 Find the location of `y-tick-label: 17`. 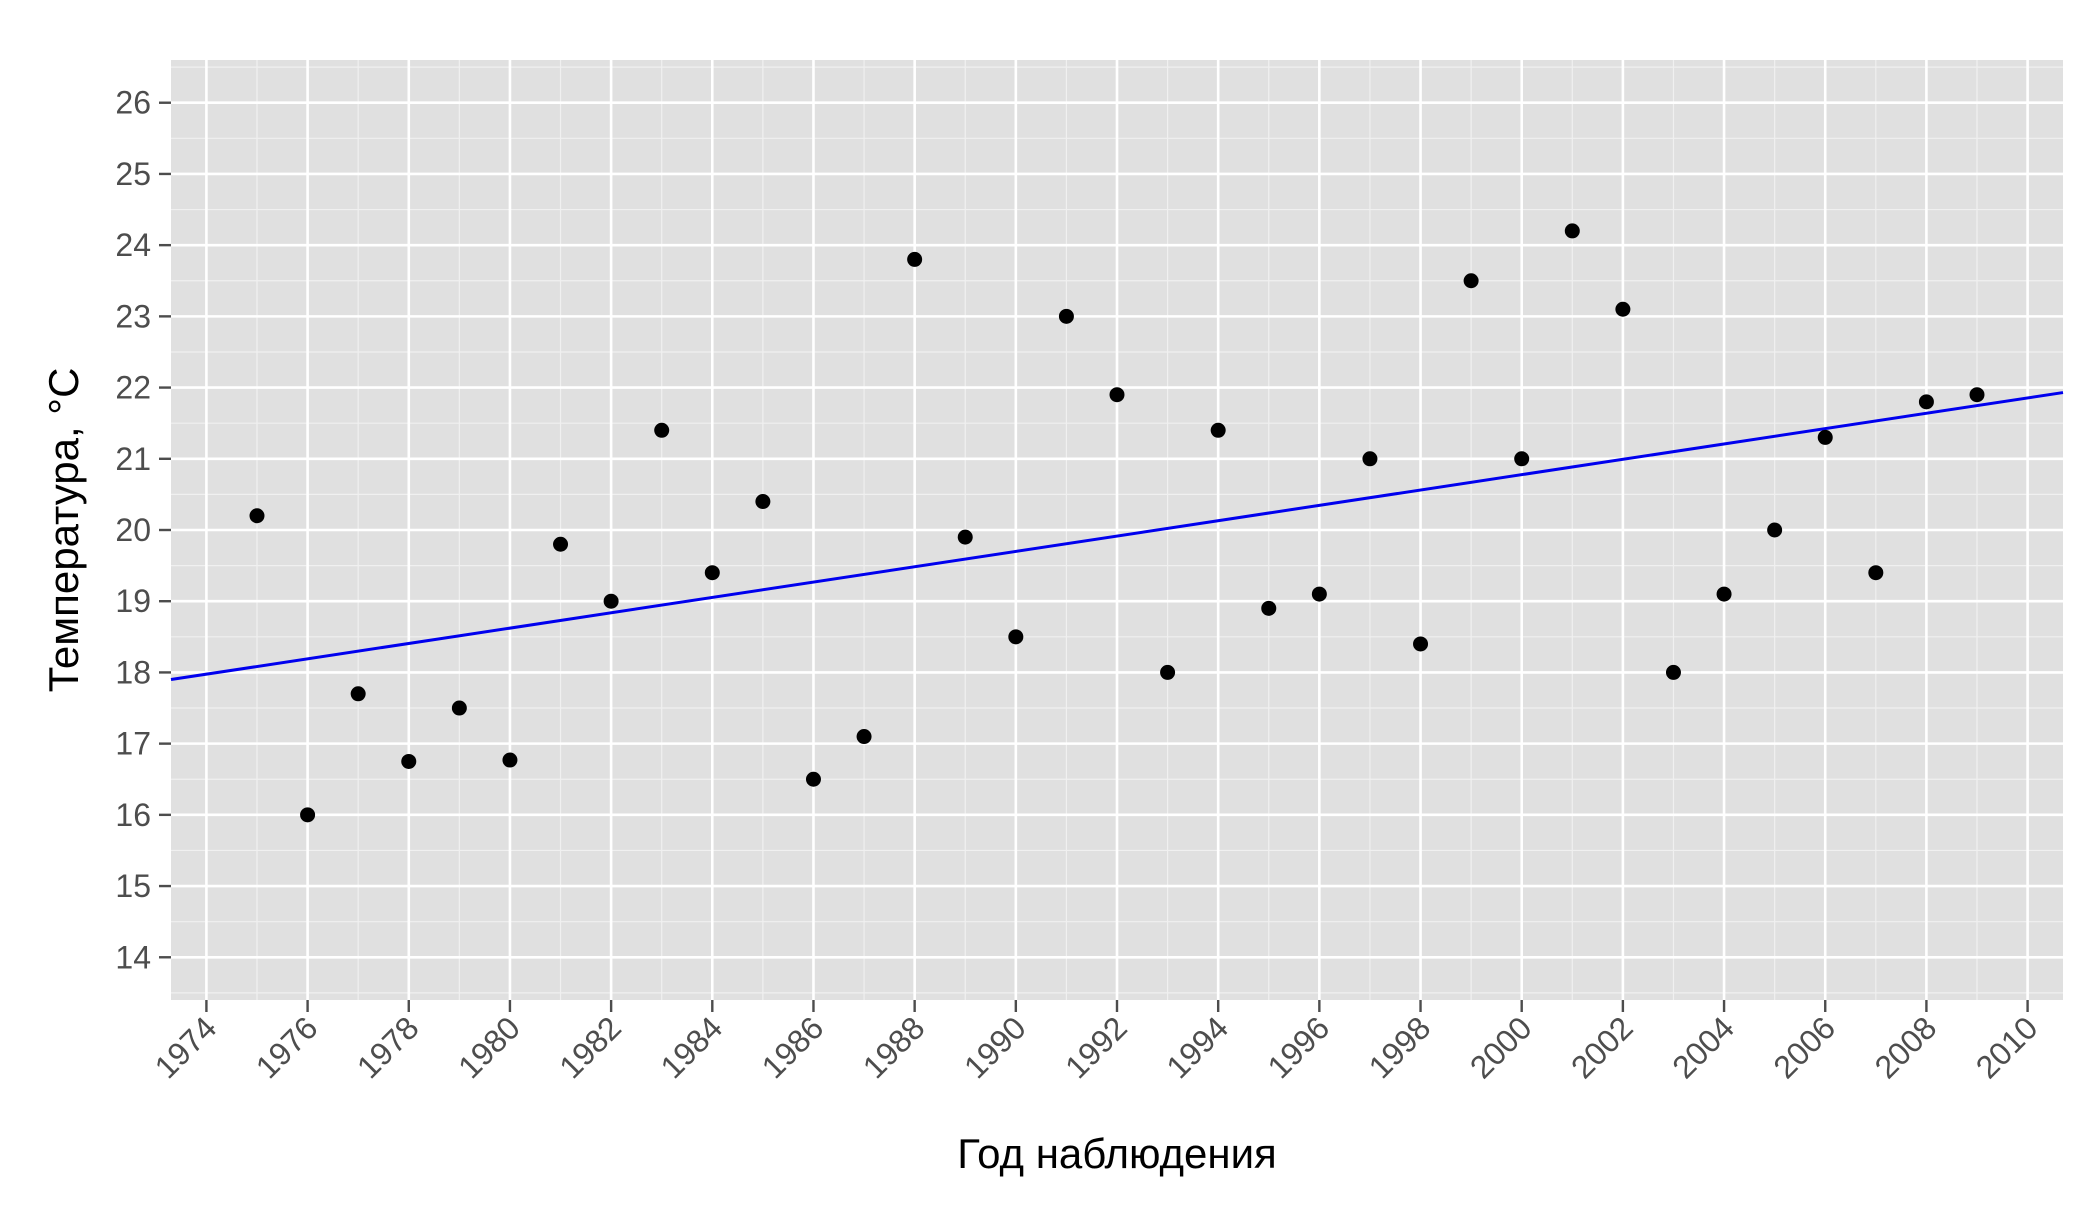

y-tick-label: 17 is located at coordinates (133, 744).